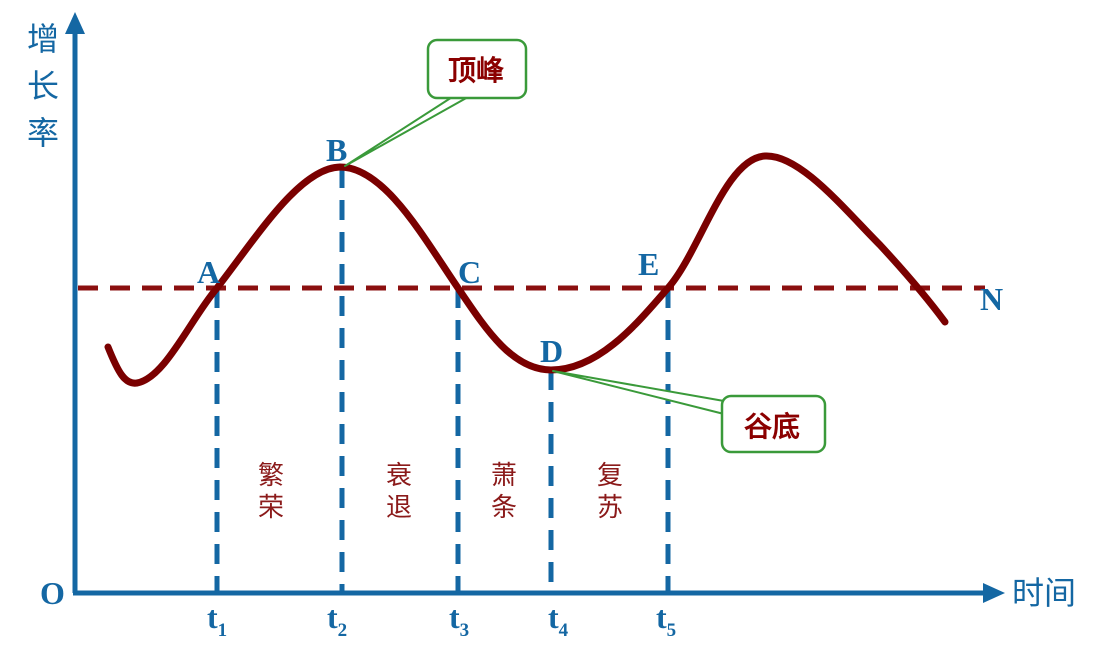 This screenshot has height=662, width=1109. Describe the element at coordinates (271, 476) in the screenshot. I see `phase-label-prosperity-1: 繁` at that location.